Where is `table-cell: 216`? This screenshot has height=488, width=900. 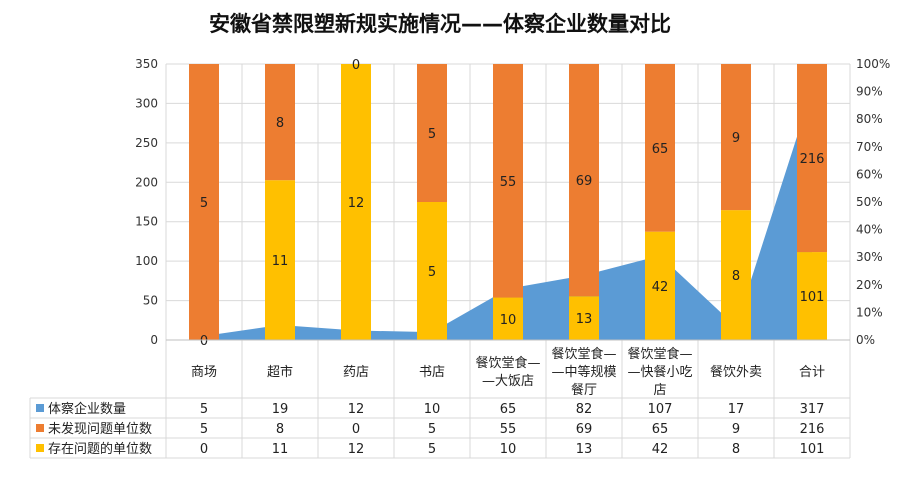 table-cell: 216 is located at coordinates (812, 429).